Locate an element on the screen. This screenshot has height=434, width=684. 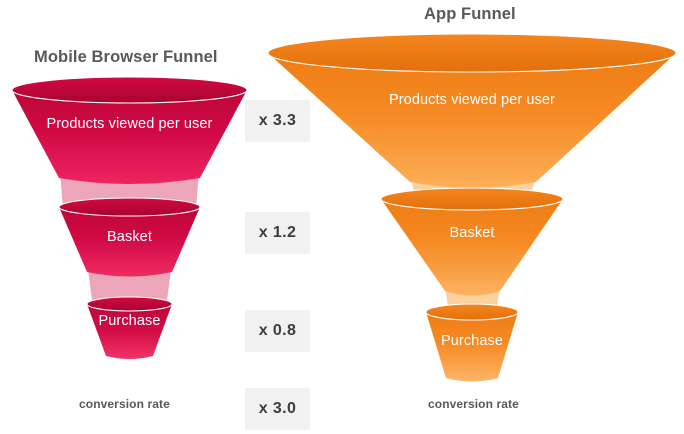
rim-outline-purchase is located at coordinates (129, 304).